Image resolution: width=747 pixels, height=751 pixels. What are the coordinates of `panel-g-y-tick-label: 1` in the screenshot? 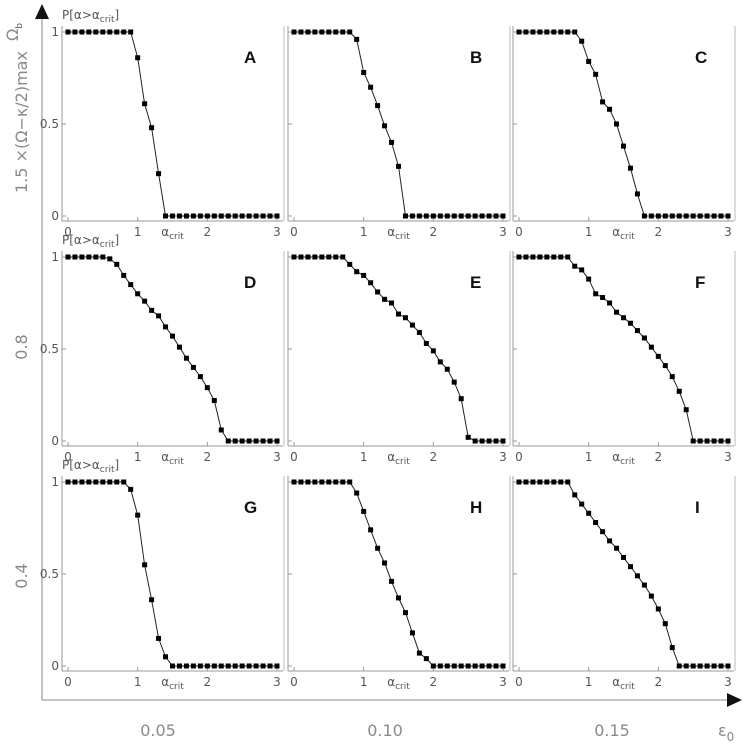 It's located at (55, 482).